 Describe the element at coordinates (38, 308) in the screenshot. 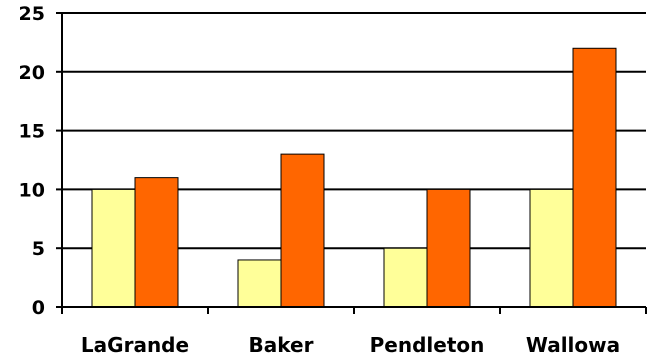

I see `y-tick-label-0: 0` at that location.